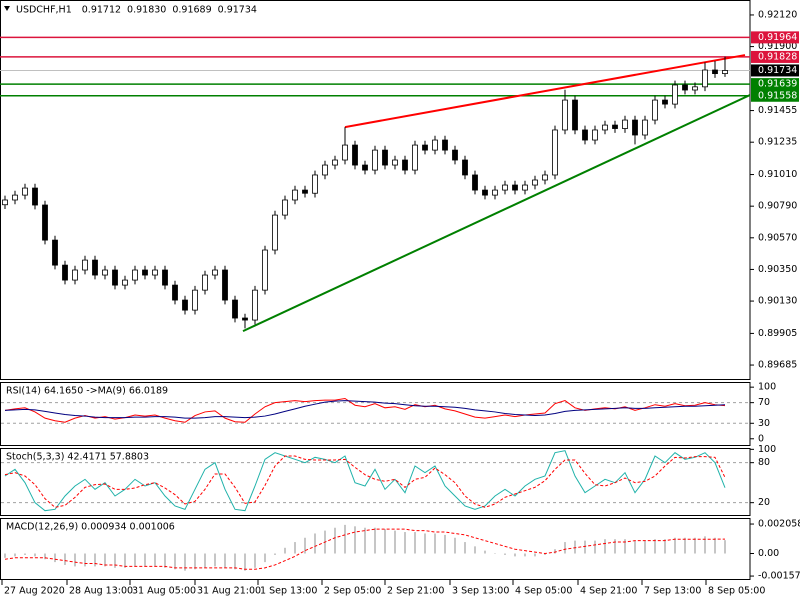 The width and height of the screenshot is (800, 600). I want to click on y-tick-label: 0.90790, so click(777, 206).